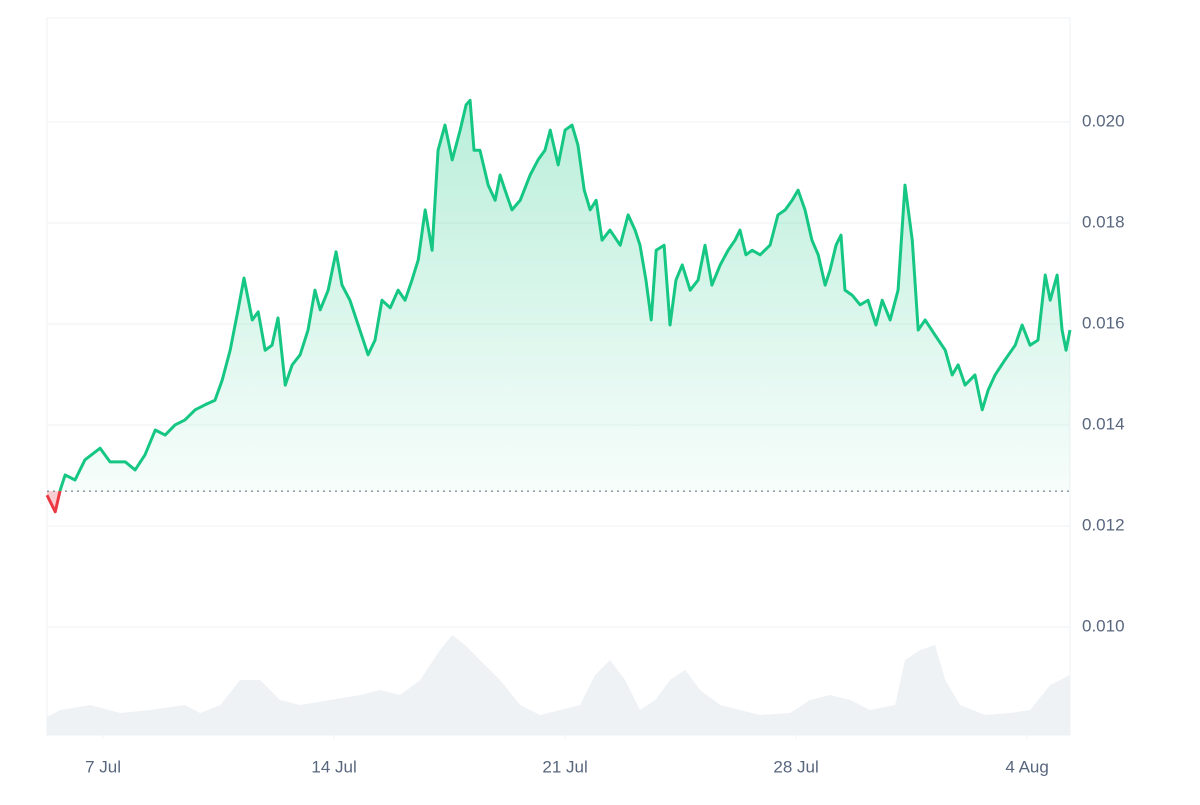 The image size is (1200, 805). I want to click on y-tick-label: 0.014, so click(1103, 423).